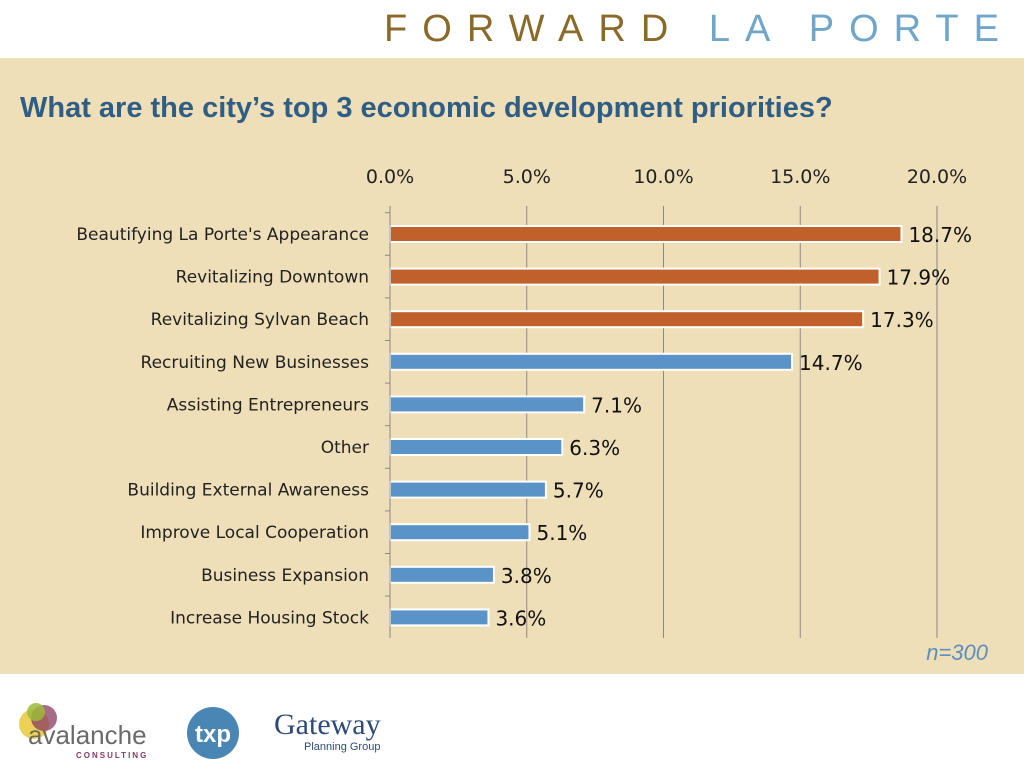  What do you see at coordinates (327, 724) in the screenshot?
I see `gateway-logo-text: Gateway` at bounding box center [327, 724].